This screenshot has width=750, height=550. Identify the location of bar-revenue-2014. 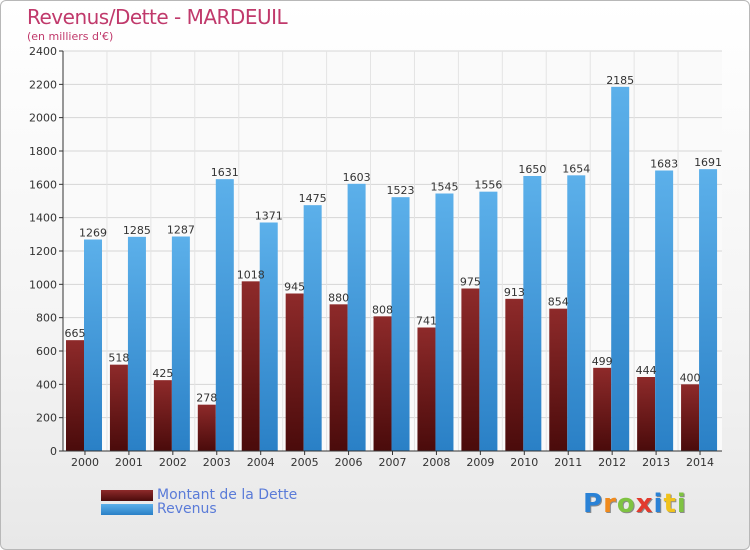
(708, 310).